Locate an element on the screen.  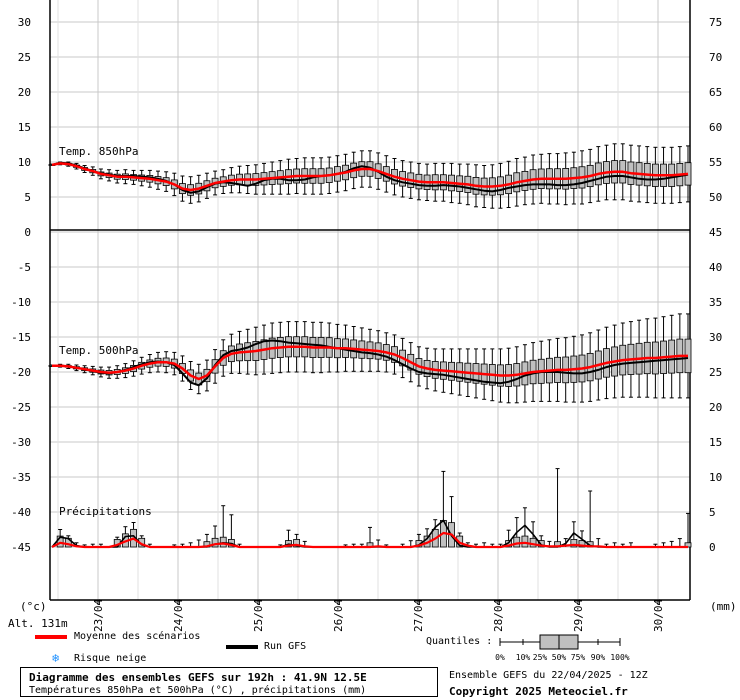
left-tick-label: -20 is located at coordinates (21, 372).